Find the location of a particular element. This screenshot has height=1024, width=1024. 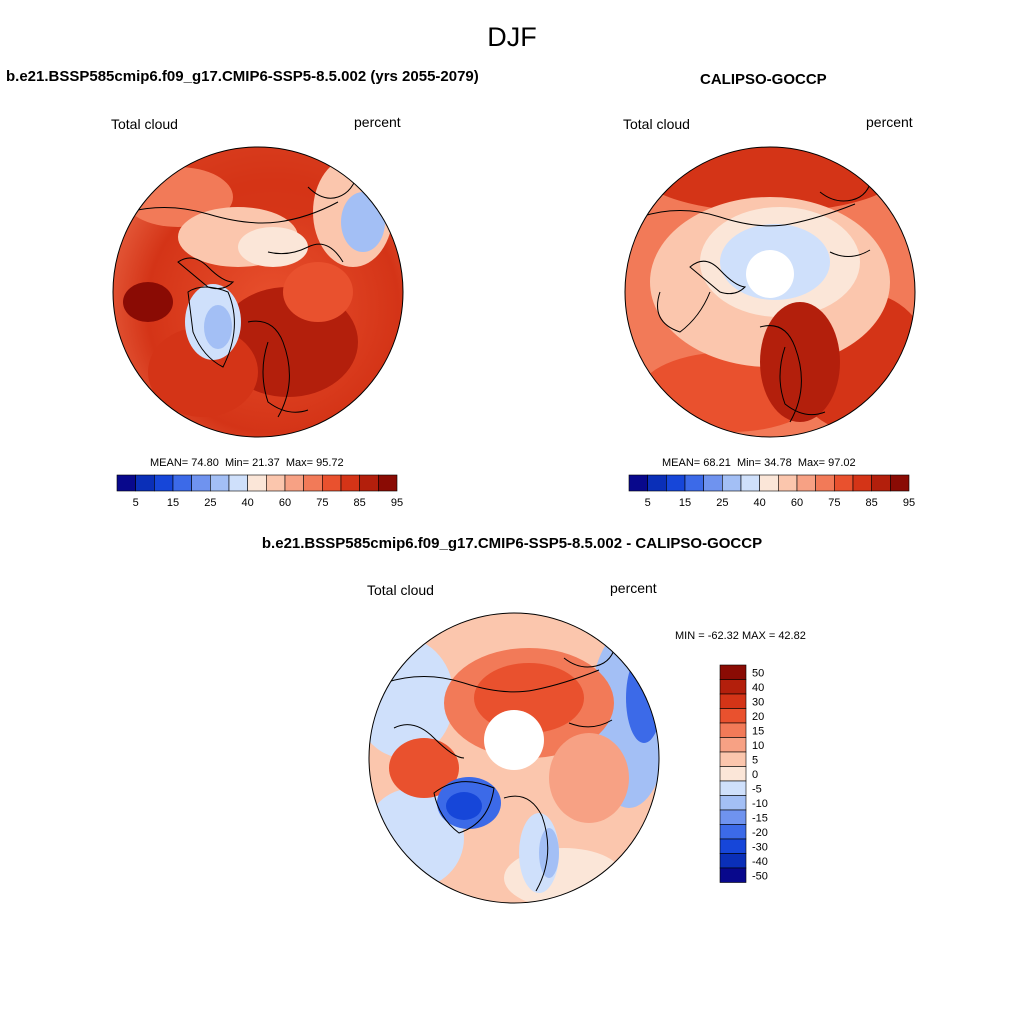

panel-3-variable-label: Total cloud is located at coordinates (400, 590).